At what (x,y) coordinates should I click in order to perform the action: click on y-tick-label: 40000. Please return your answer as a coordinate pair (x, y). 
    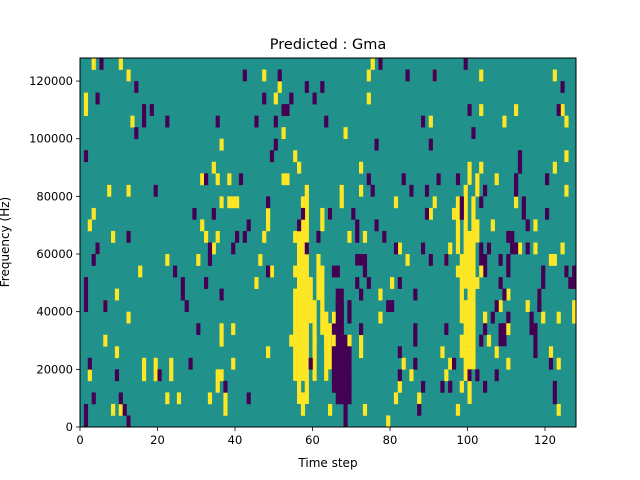
    Looking at the image, I should click on (54, 312).